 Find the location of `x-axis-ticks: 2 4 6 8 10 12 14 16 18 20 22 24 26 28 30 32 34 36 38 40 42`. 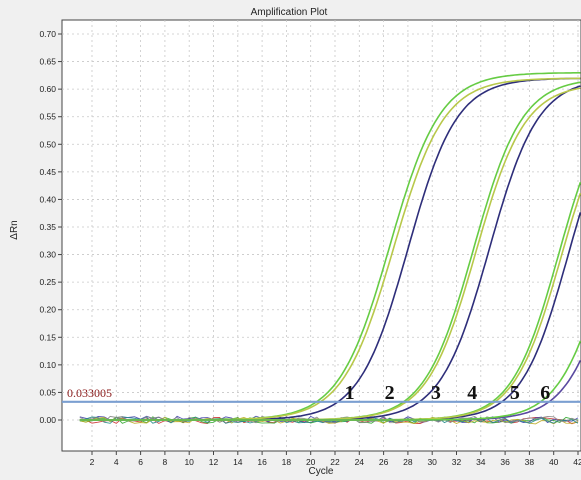

x-axis-ticks: 2 4 6 8 10 12 14 16 18 20 22 24 26 28 30 32 34 36 38 40 42 is located at coordinates (335, 459).